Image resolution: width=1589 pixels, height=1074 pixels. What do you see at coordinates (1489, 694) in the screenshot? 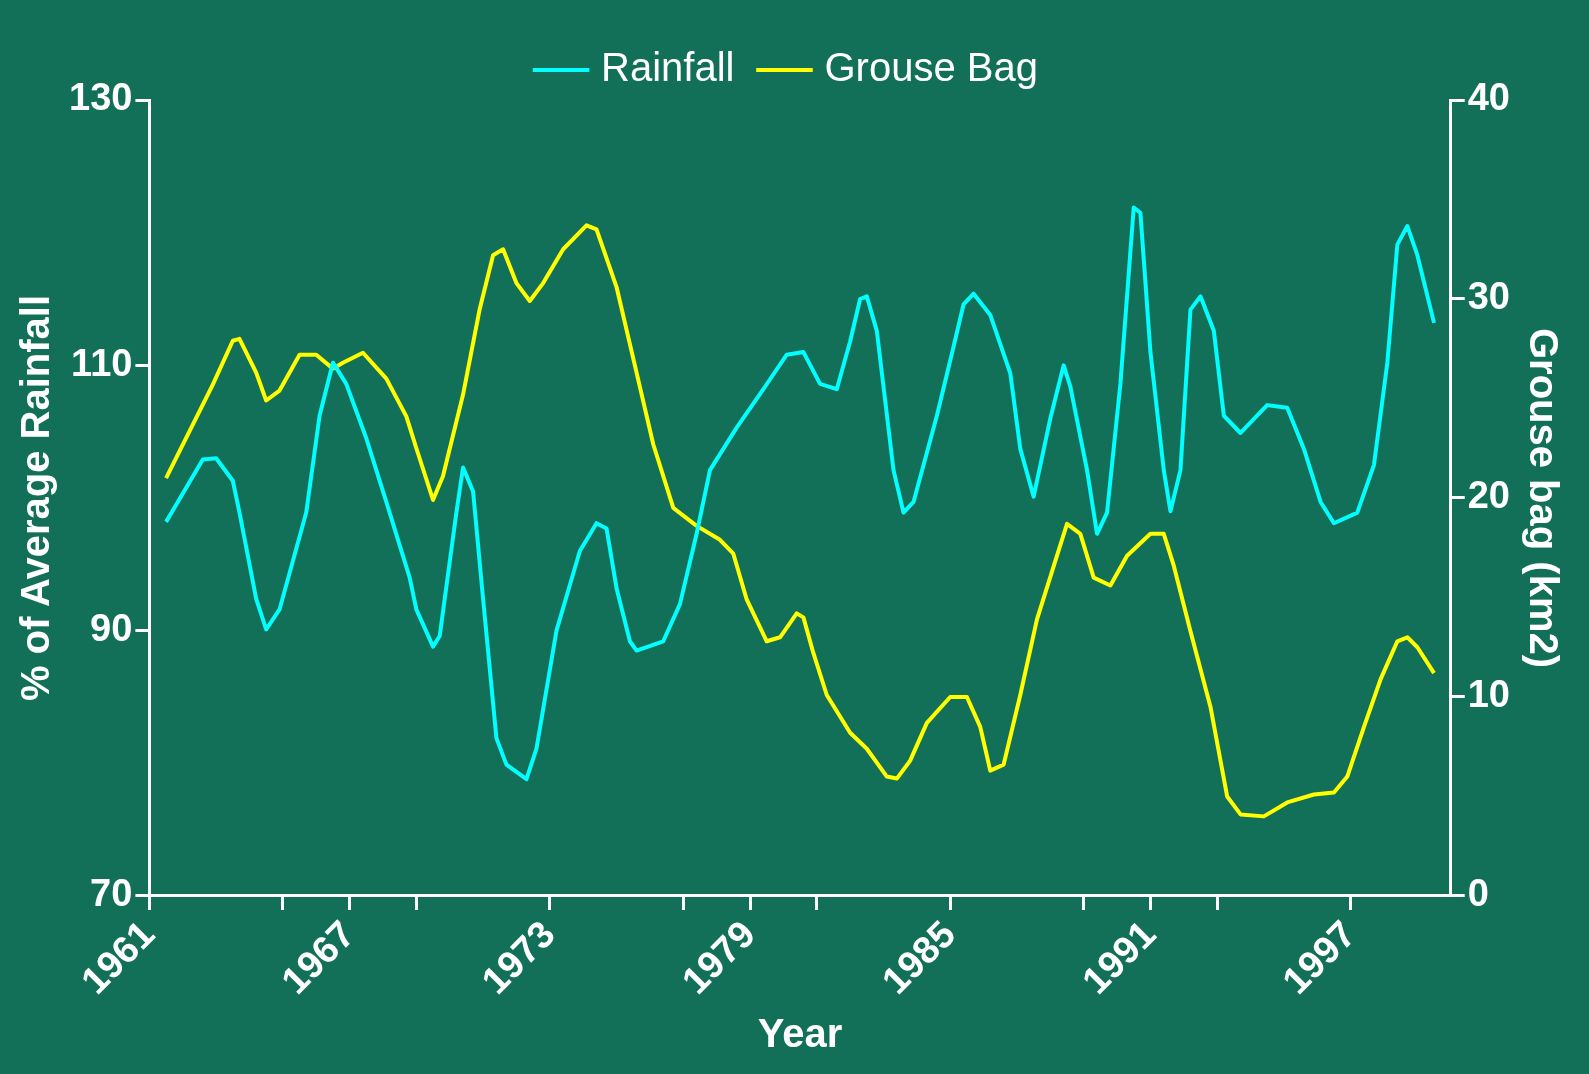
I see `y2-tick-label: 10` at bounding box center [1489, 694].